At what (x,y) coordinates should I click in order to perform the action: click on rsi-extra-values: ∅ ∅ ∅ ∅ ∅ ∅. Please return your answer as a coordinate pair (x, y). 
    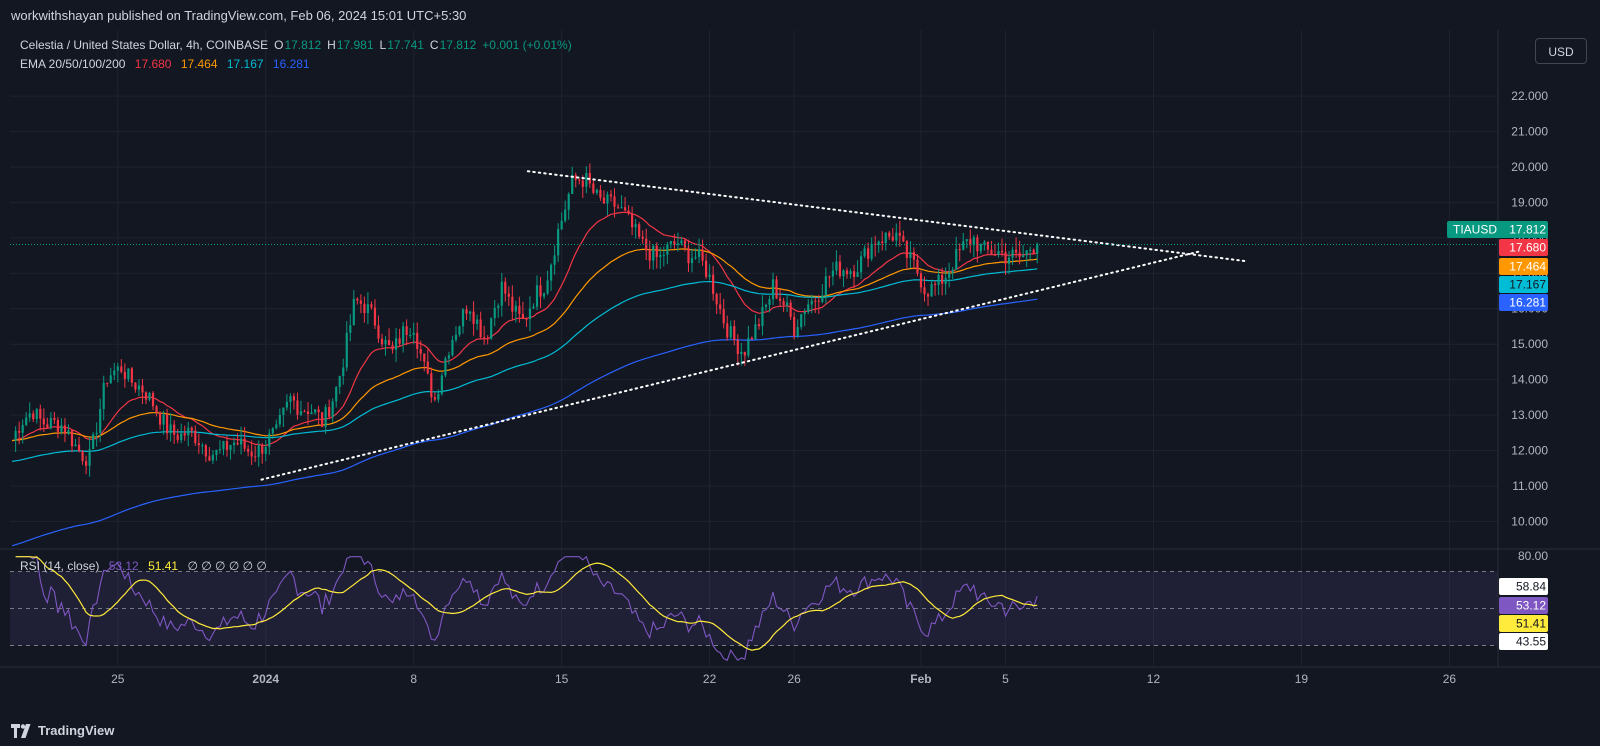
    Looking at the image, I should click on (227, 566).